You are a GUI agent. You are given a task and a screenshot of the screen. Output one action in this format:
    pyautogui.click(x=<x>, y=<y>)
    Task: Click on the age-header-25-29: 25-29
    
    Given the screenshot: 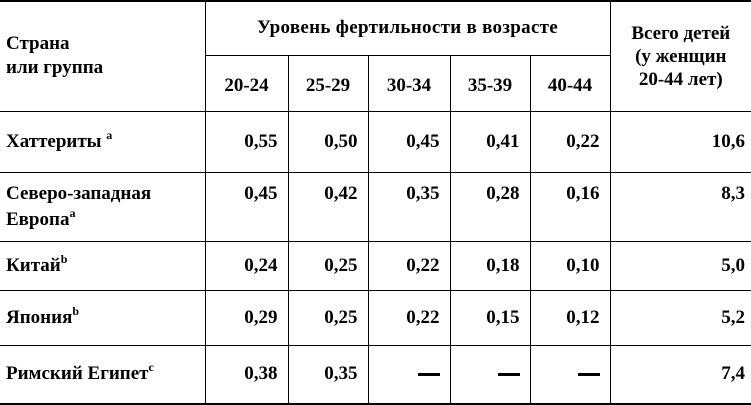 What is the action you would take?
    pyautogui.click(x=327, y=82)
    